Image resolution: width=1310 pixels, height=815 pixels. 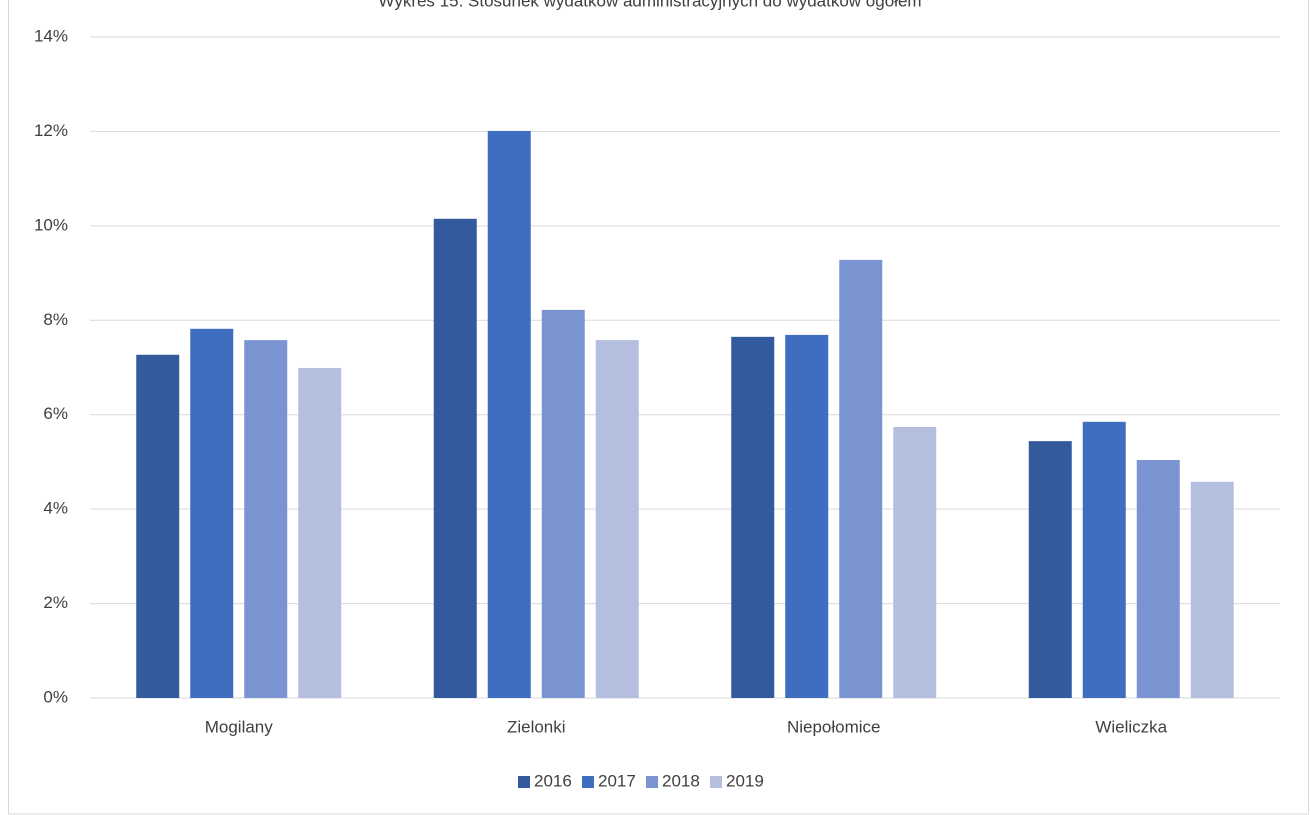 I want to click on x-tick-label: Niepołomice, so click(x=834, y=726).